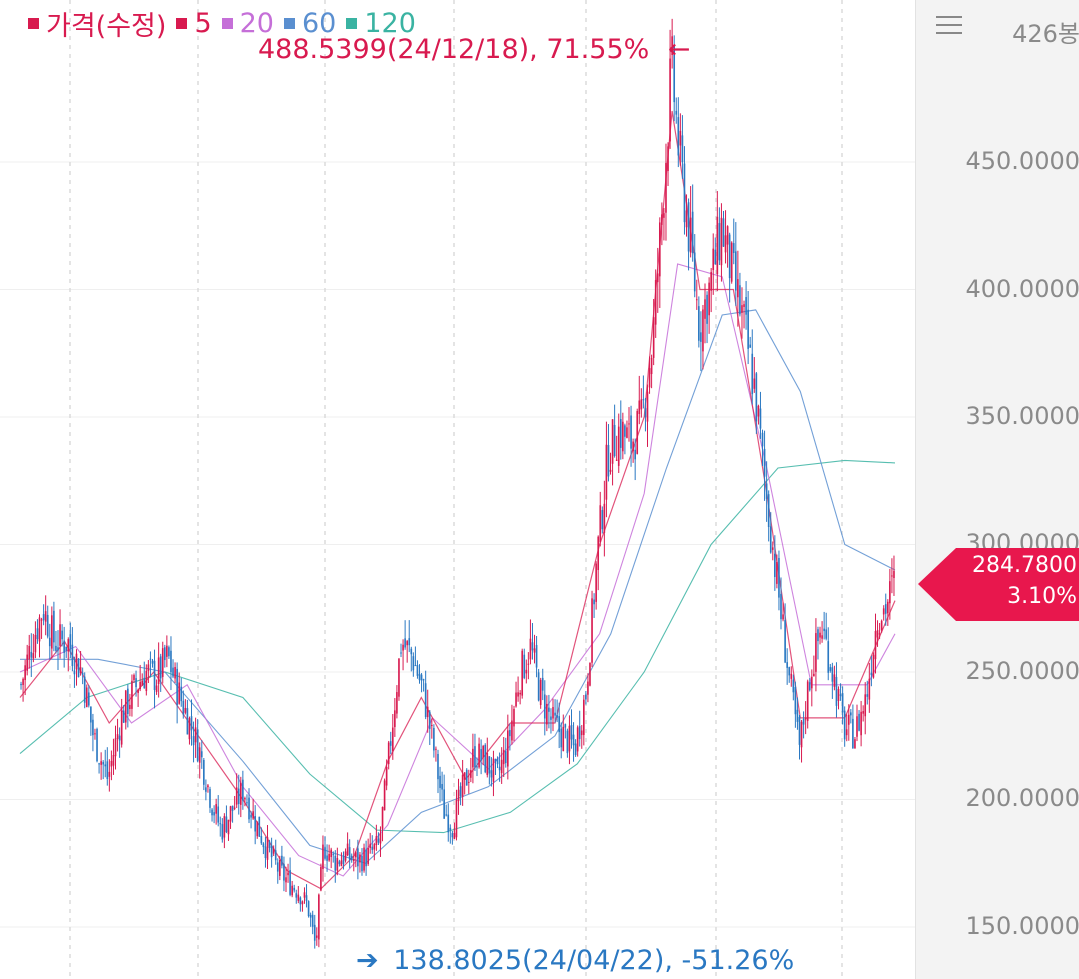  Describe the element at coordinates (227, 23) in the screenshot. I see `legend-swatch` at that location.